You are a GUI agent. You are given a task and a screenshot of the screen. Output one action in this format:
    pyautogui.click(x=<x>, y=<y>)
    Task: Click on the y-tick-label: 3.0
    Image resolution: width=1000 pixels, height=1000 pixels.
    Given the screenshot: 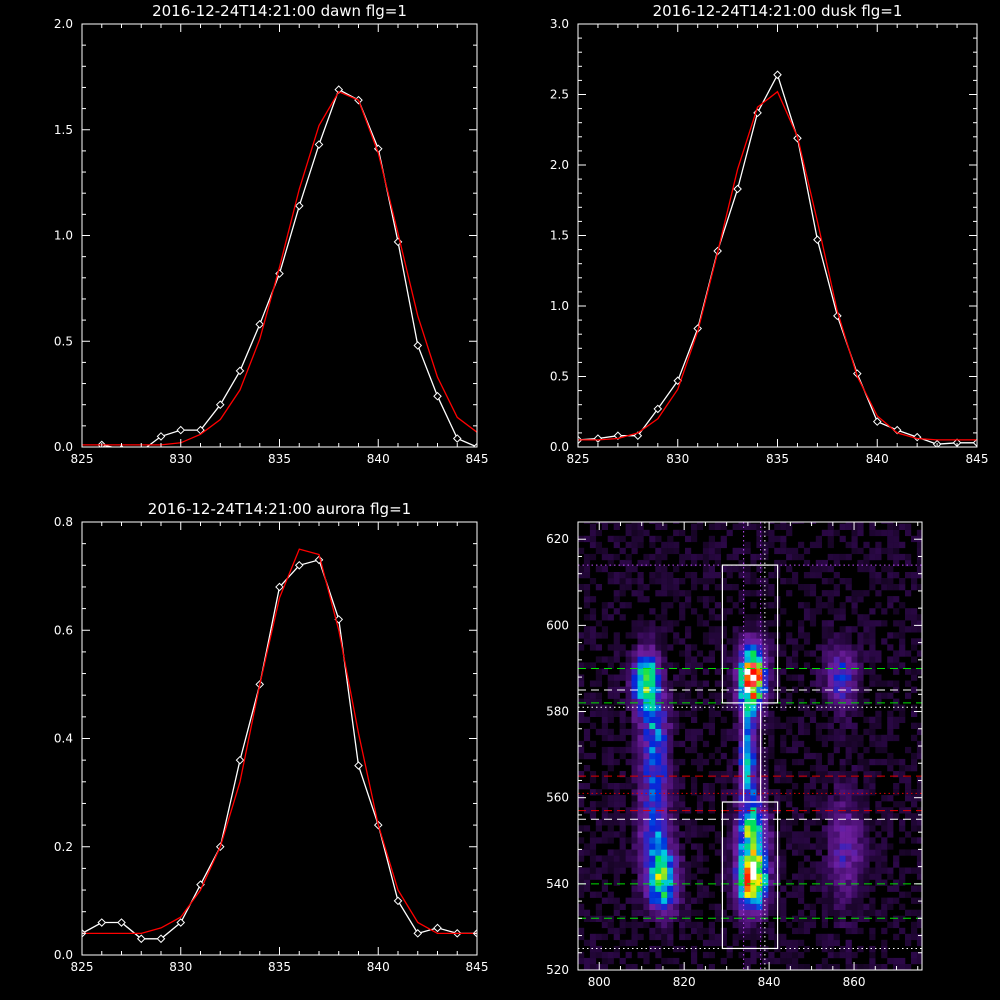 What is the action you would take?
    pyautogui.click(x=559, y=24)
    